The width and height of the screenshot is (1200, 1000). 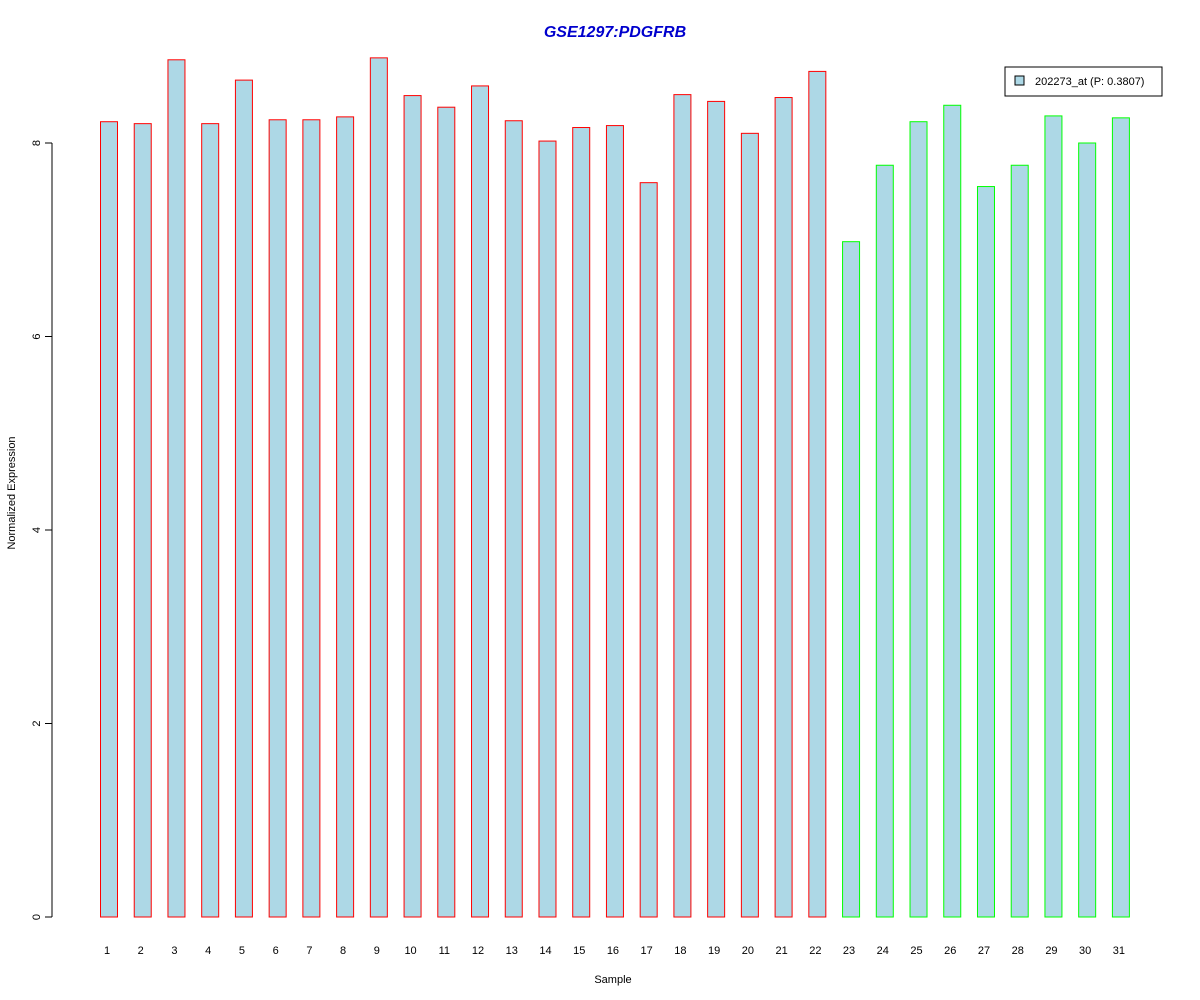 What do you see at coordinates (444, 951) in the screenshot?
I see `x-tick-label: 11` at bounding box center [444, 951].